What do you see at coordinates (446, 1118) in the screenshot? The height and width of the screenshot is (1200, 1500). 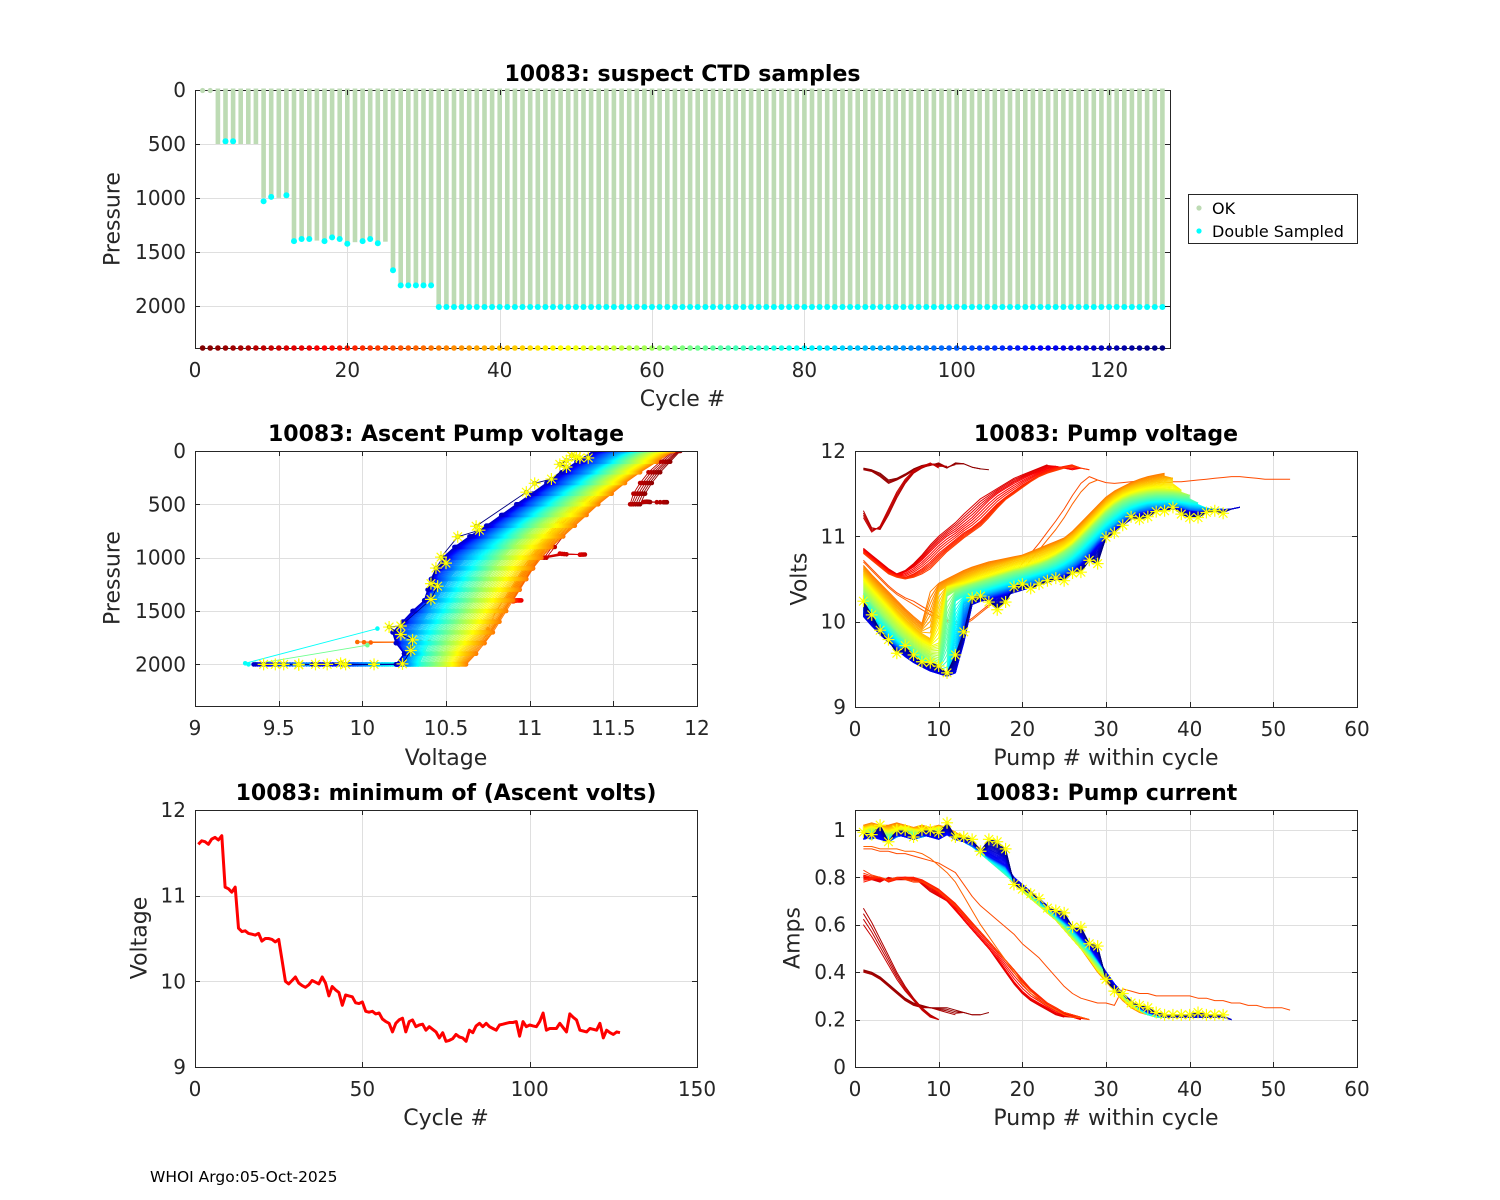 I see `x-axis-label: Cycle #` at bounding box center [446, 1118].